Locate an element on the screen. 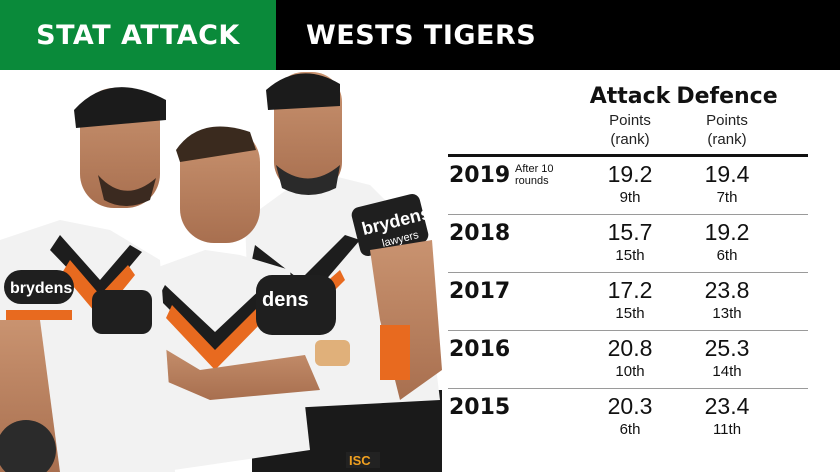  defence-points: 25.3 is located at coordinates (727, 348).